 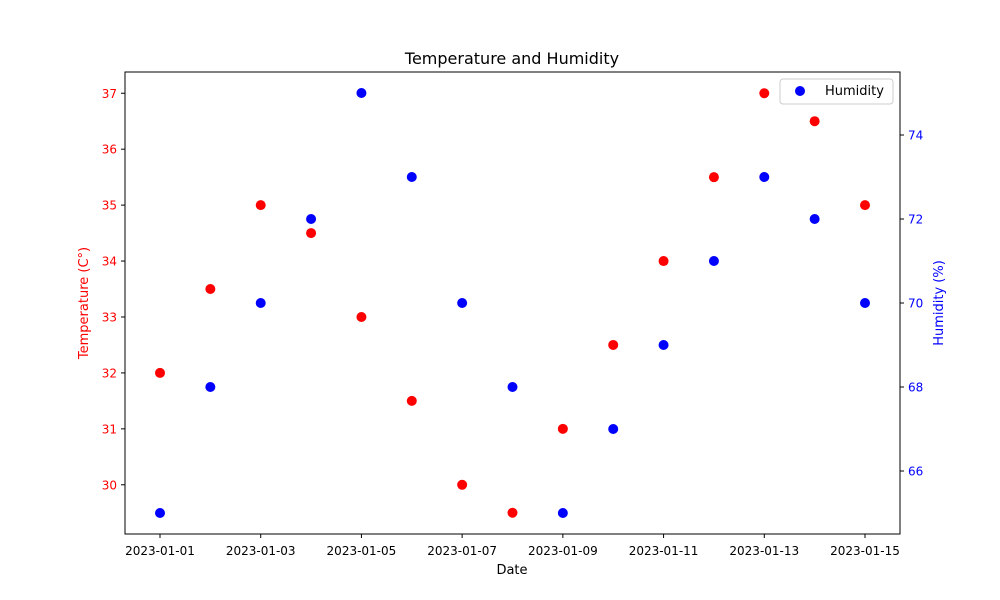 What do you see at coordinates (261, 551) in the screenshot?
I see `x-tick-label: 2023-01-03` at bounding box center [261, 551].